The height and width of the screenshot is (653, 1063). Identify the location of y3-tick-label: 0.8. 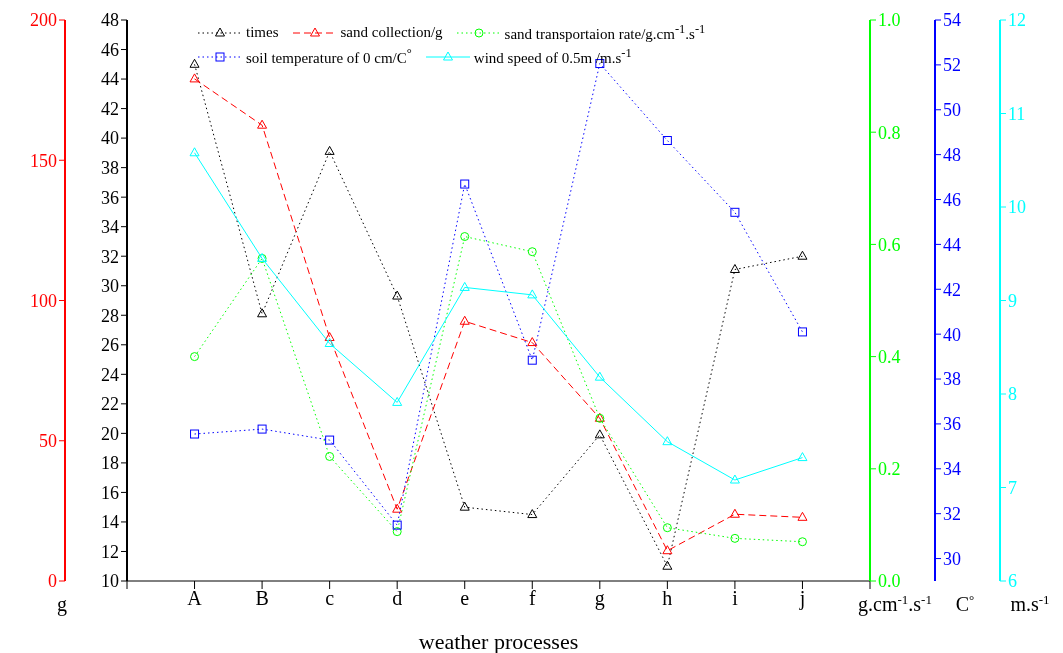
(889, 132).